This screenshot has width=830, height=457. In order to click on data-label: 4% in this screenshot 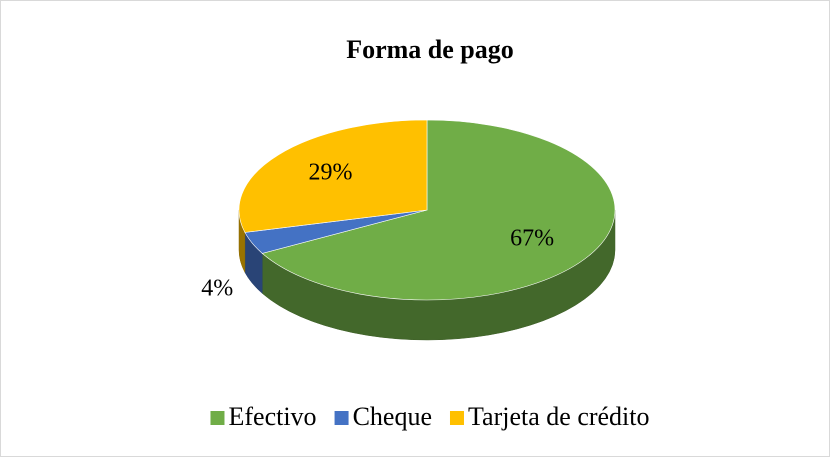, I will do `click(217, 288)`.